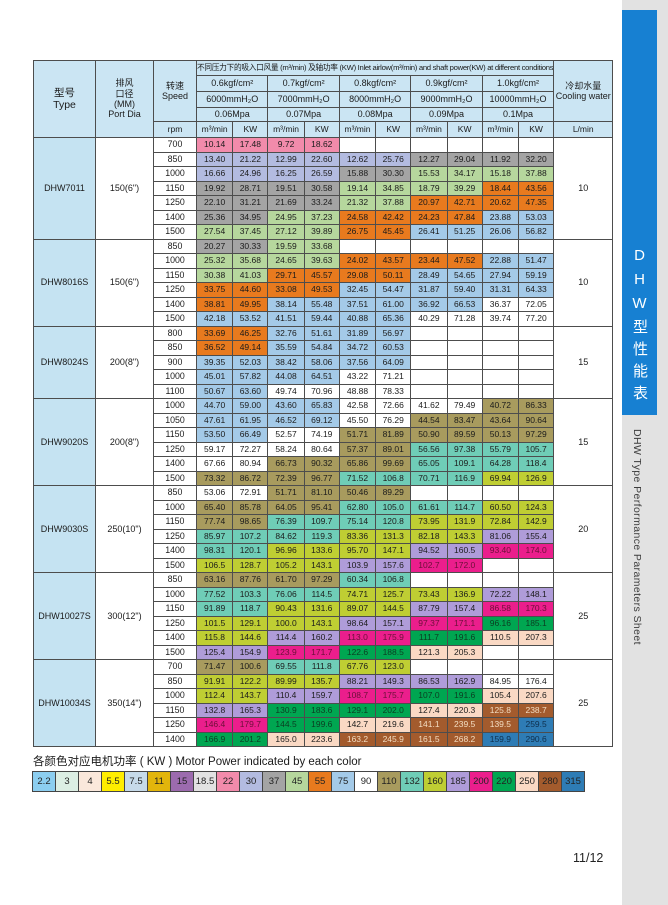 Image resolution: width=668 pixels, height=905 pixels. I want to click on kw-value-cell: 51.61, so click(321, 333).